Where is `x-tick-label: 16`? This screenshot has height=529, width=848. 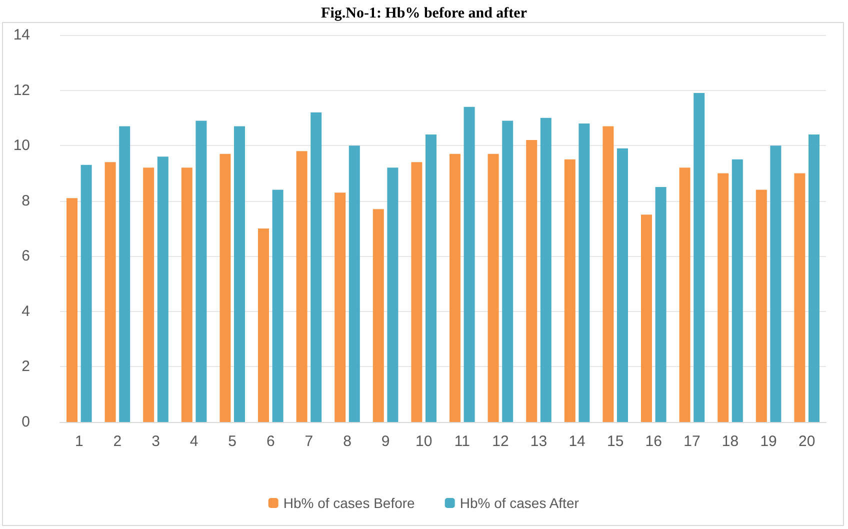 x-tick-label: 16 is located at coordinates (653, 441).